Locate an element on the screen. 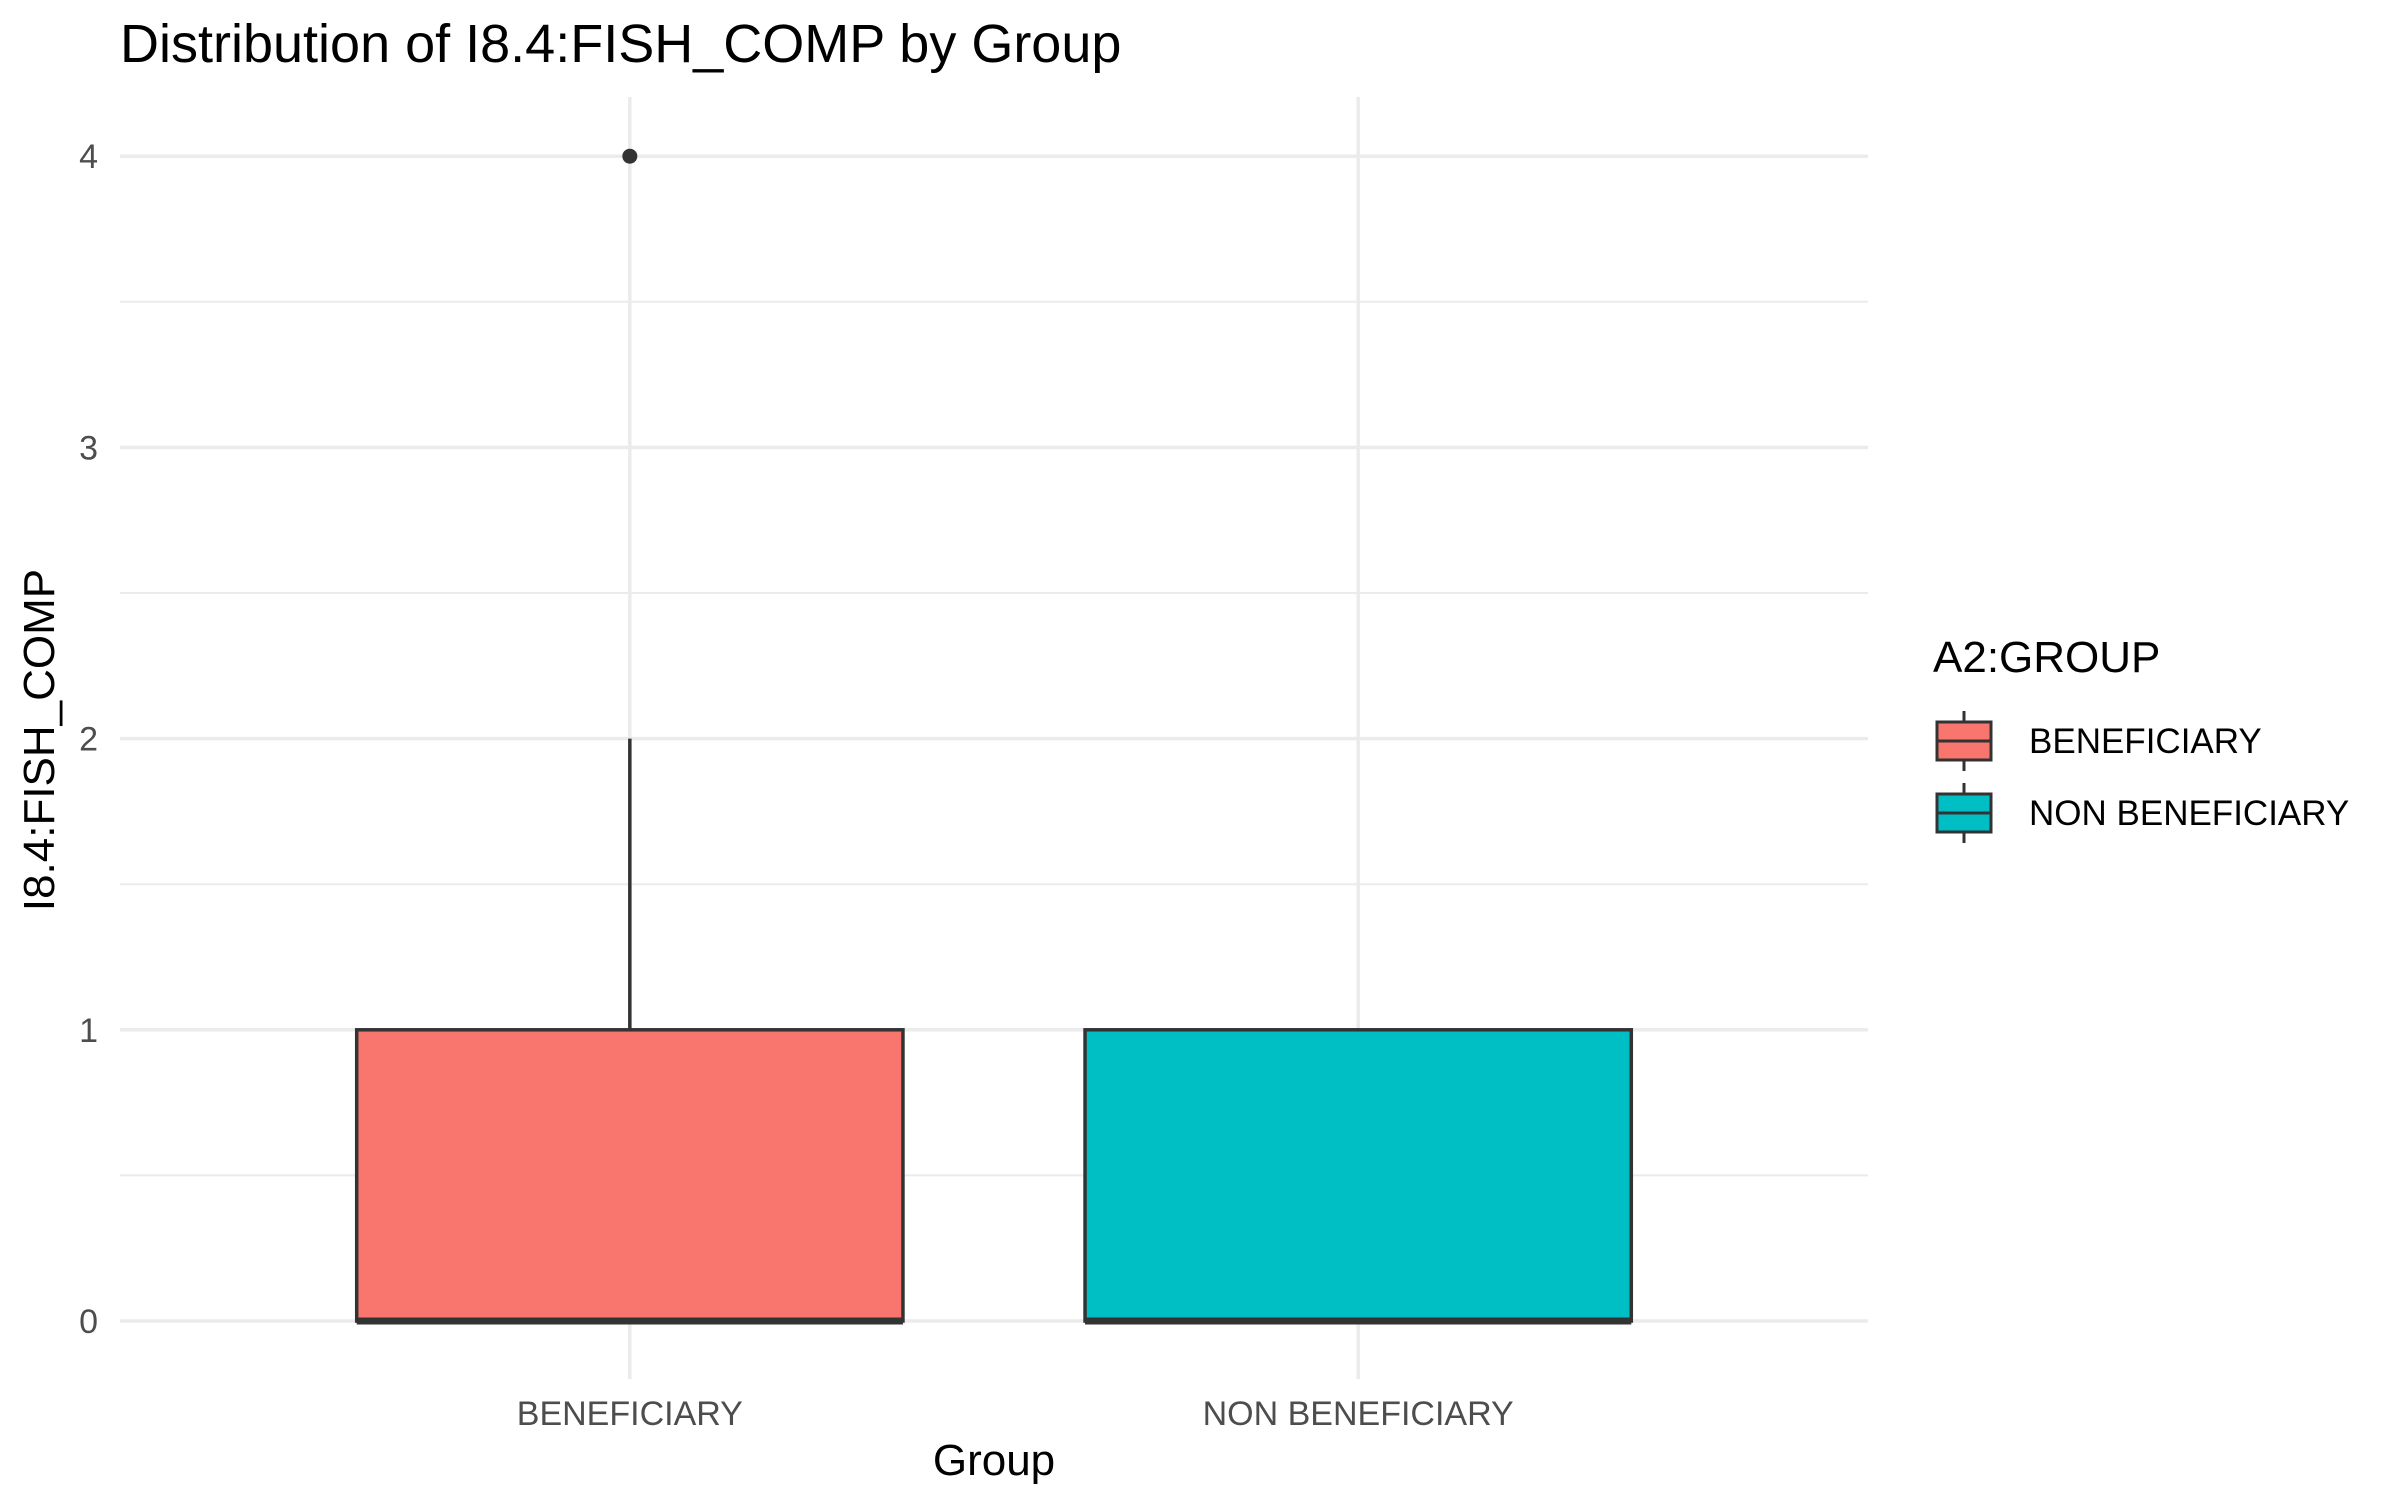 This screenshot has width=2400, height=1500. y-tick-label: 1 is located at coordinates (88, 1031).